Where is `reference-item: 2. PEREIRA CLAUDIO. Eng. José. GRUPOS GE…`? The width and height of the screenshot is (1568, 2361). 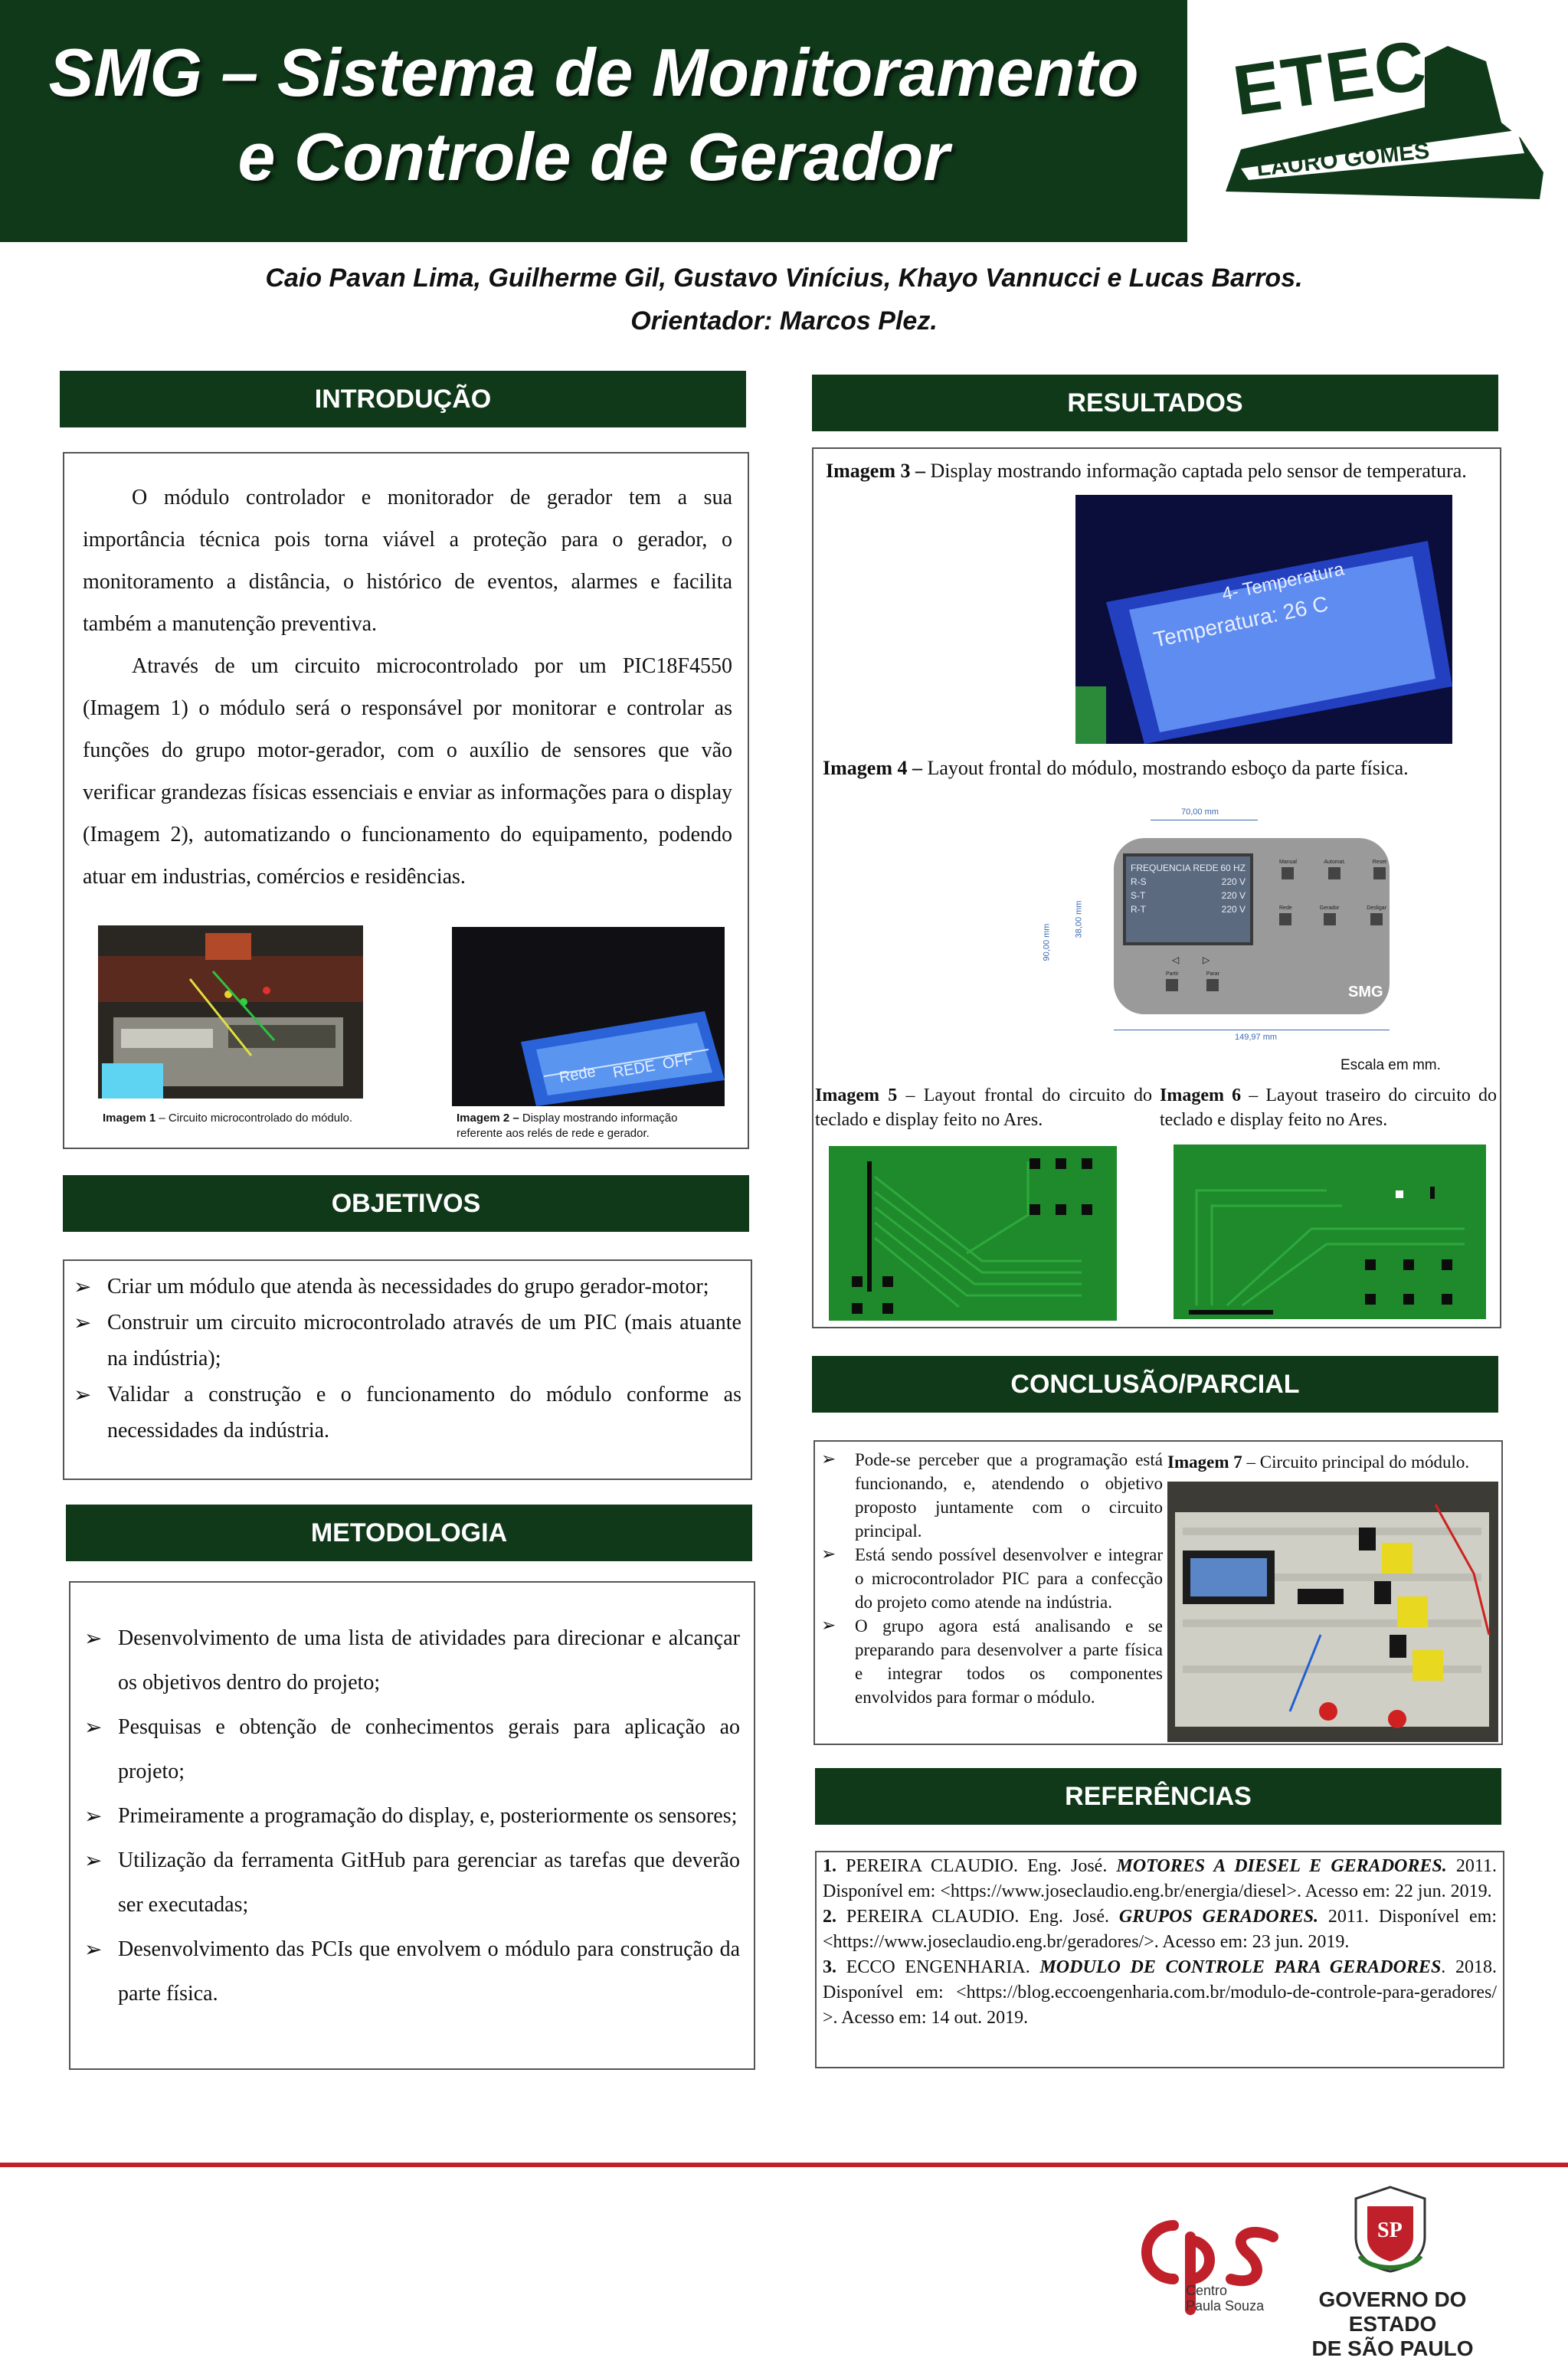 reference-item: 2. PEREIRA CLAUDIO. Eng. José. GRUPOS GE… is located at coordinates (1160, 1930).